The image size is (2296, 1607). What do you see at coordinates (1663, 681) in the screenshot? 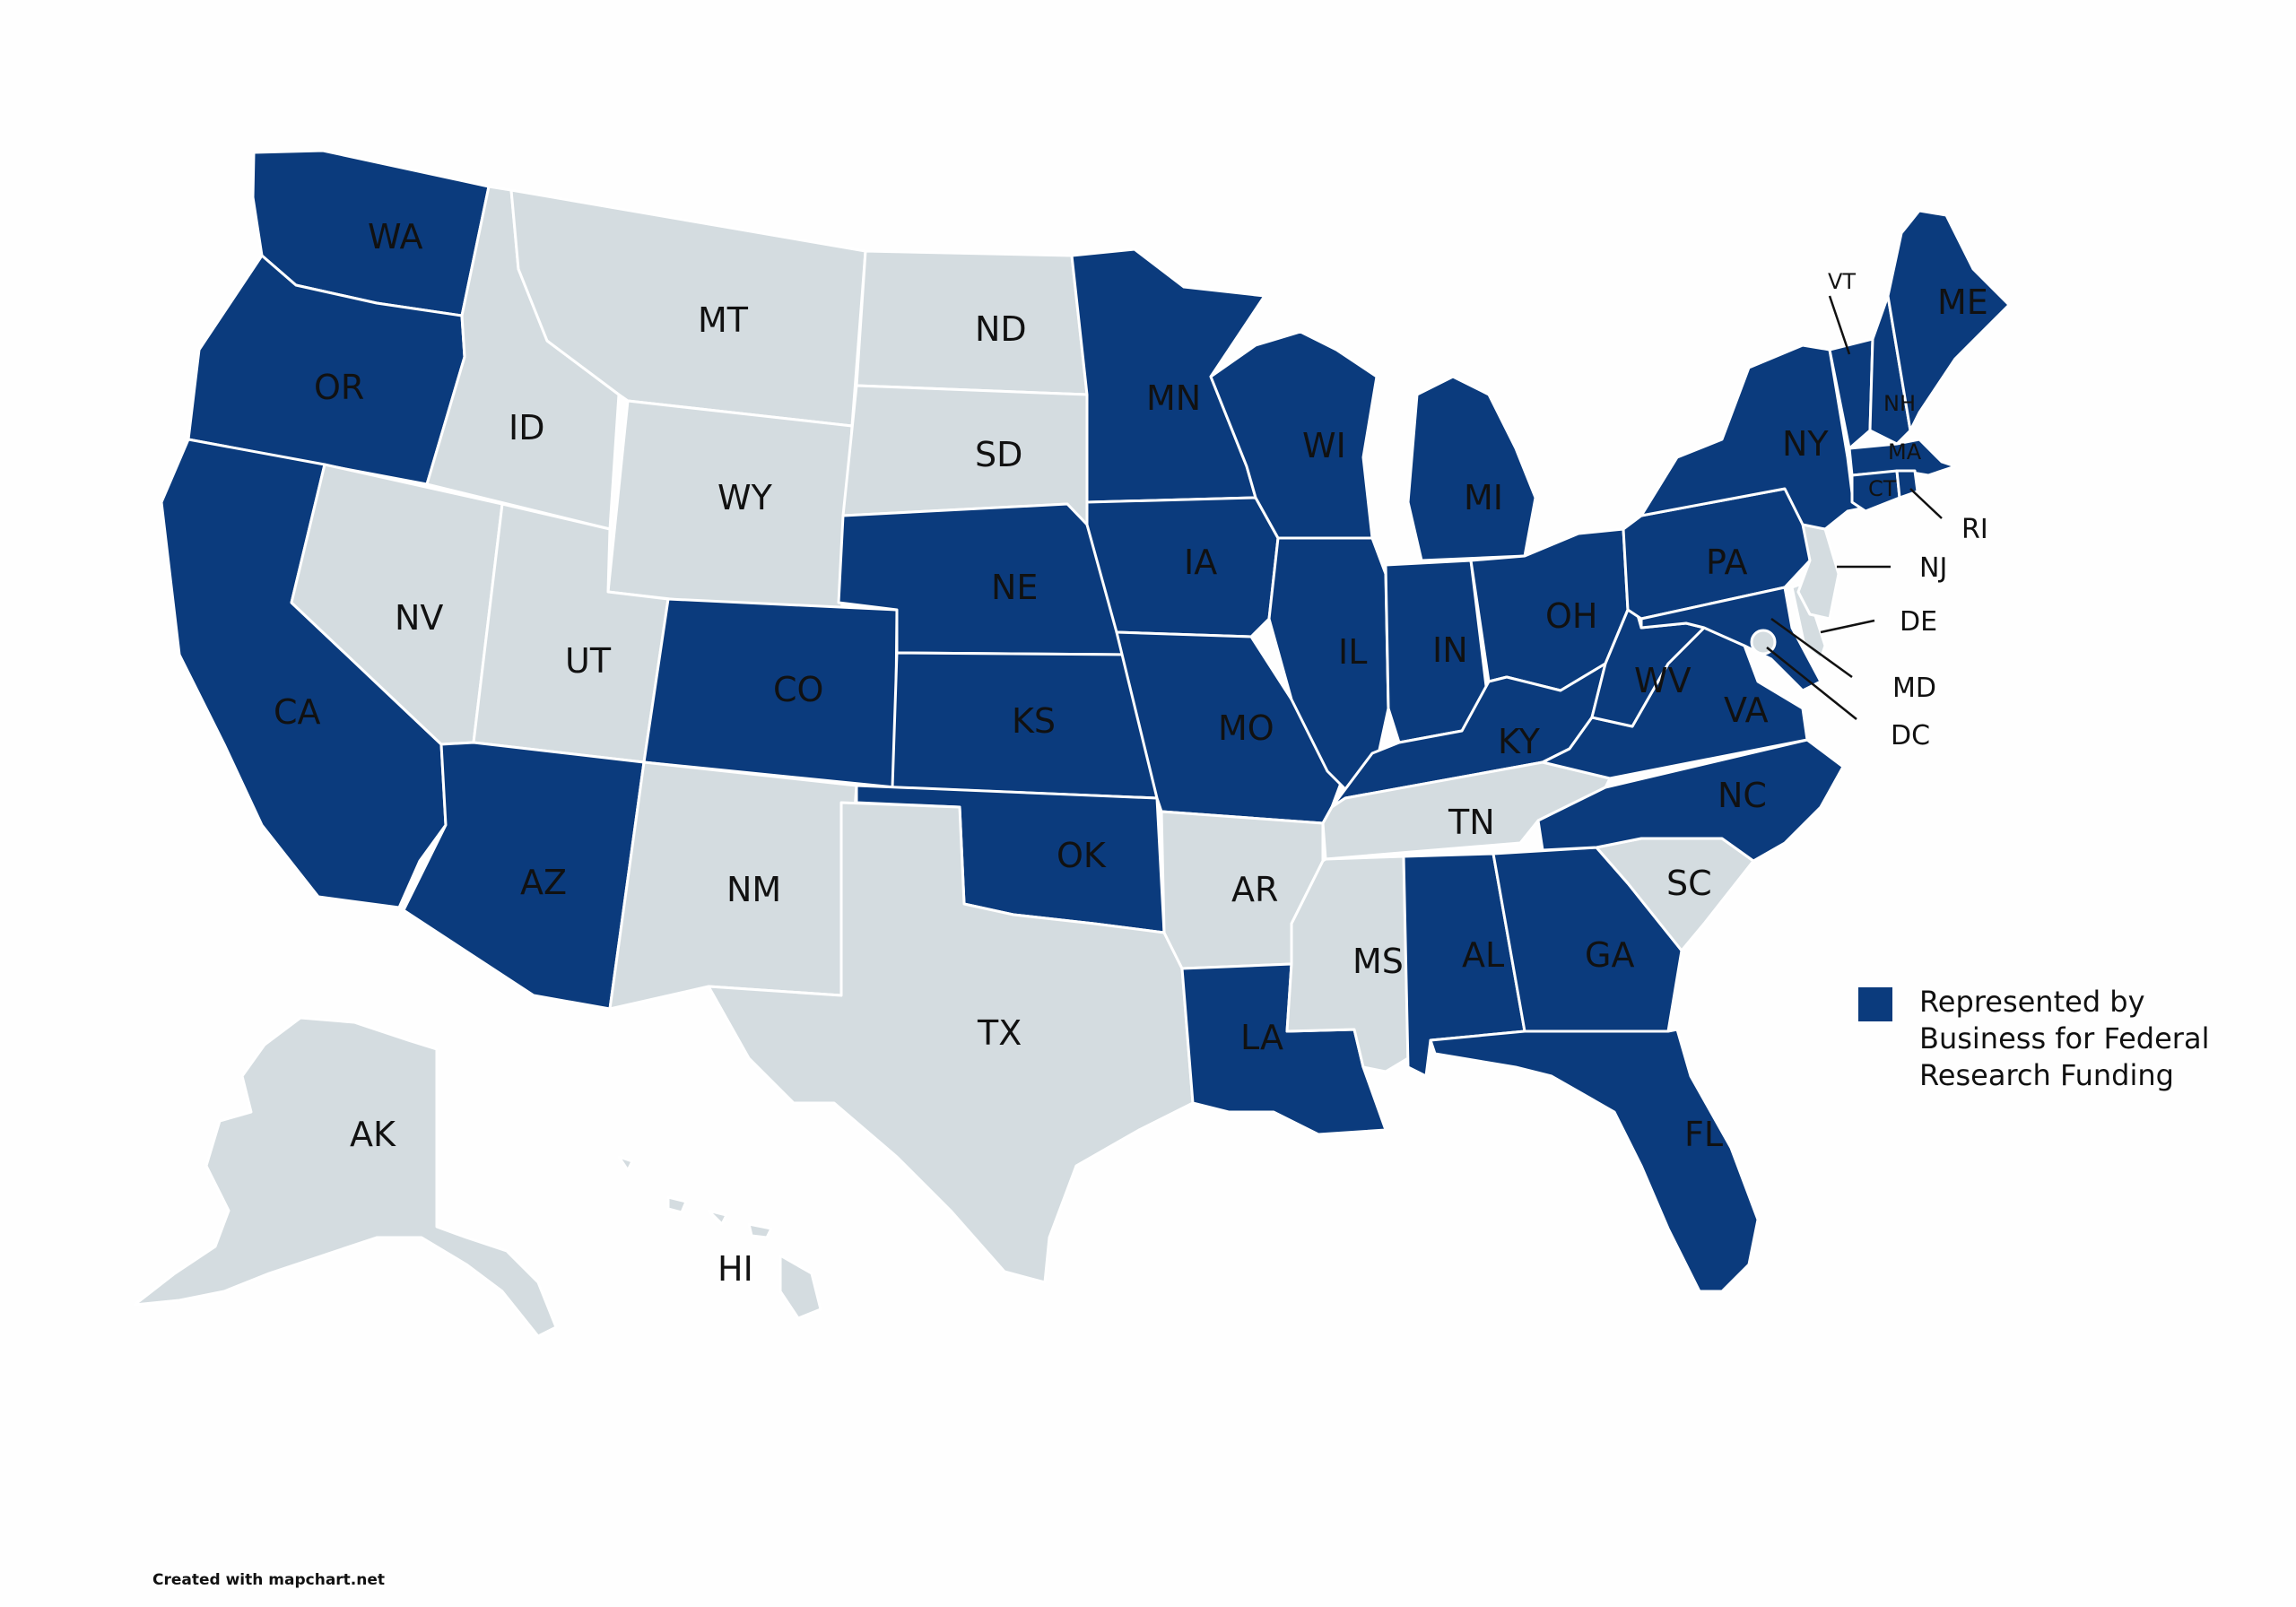
I see `label-wv: WV` at bounding box center [1663, 681].